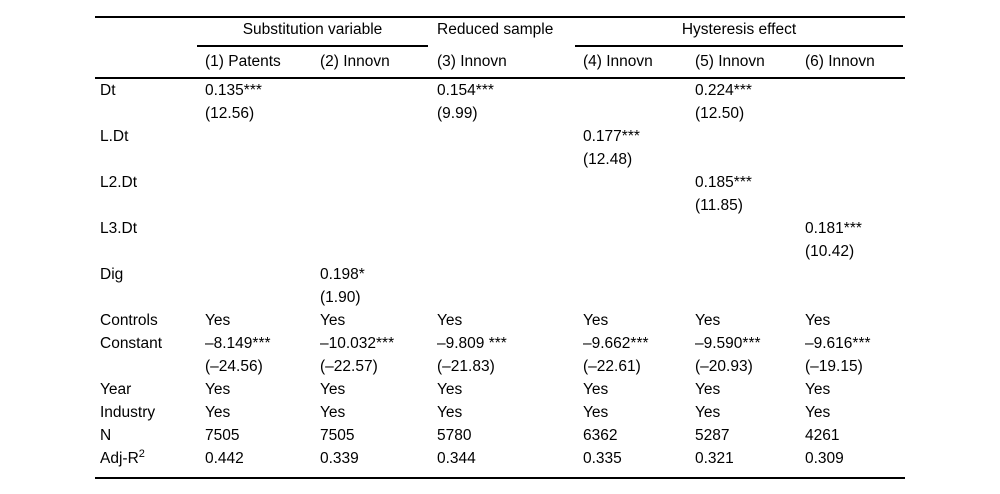 The image size is (1000, 494). I want to click on cell-coefficient: 5287, so click(712, 435).